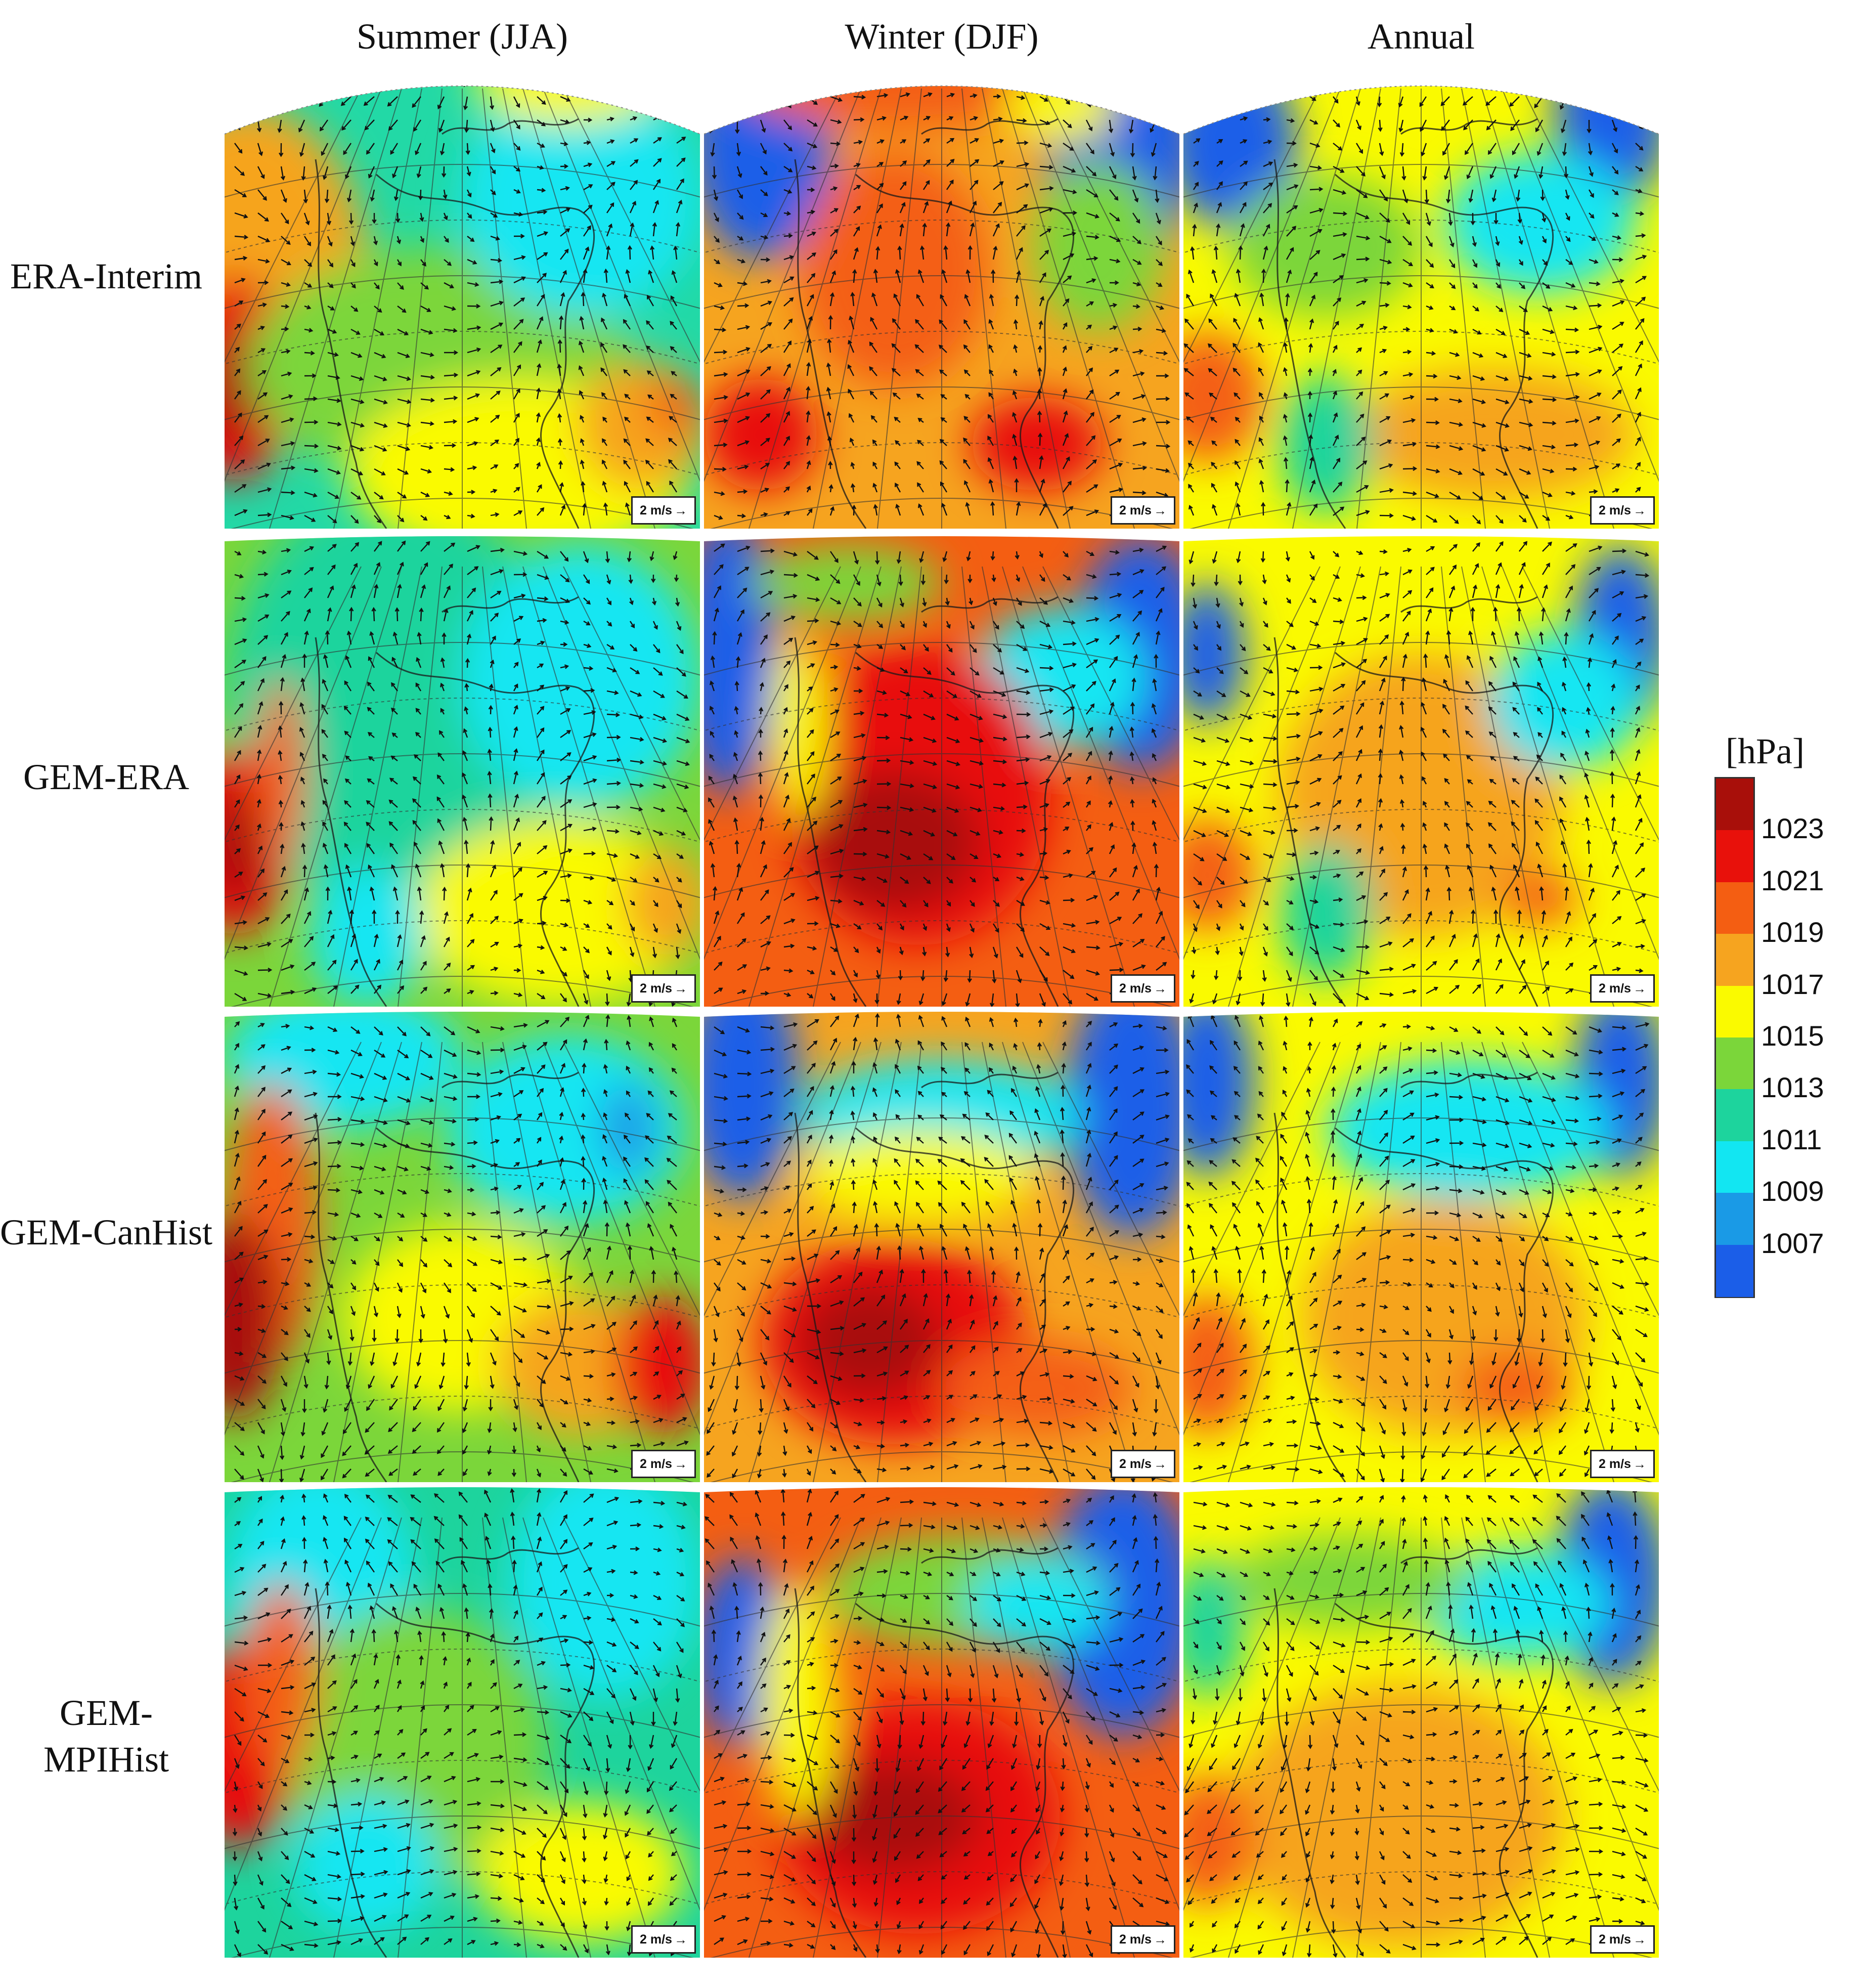  What do you see at coordinates (1765, 751) in the screenshot?
I see `colorbar-title: [hPa]` at bounding box center [1765, 751].